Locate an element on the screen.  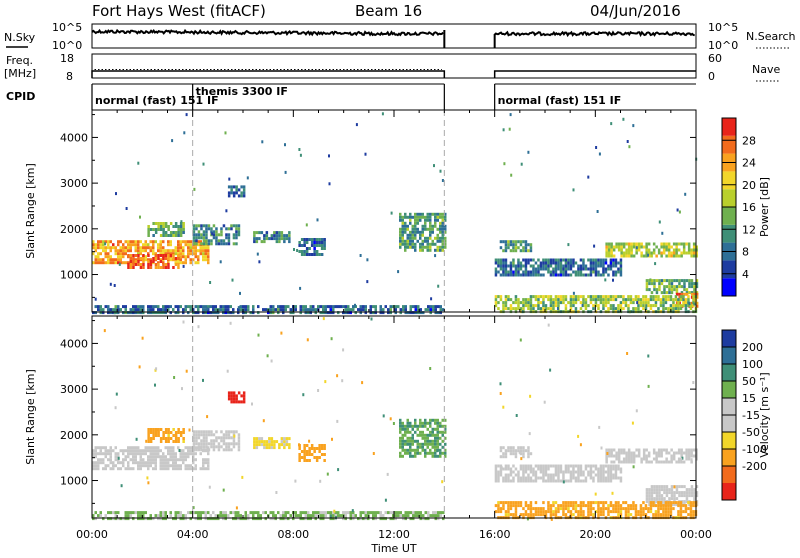
y-tick-label: 4000 is located at coordinates (74, 343).